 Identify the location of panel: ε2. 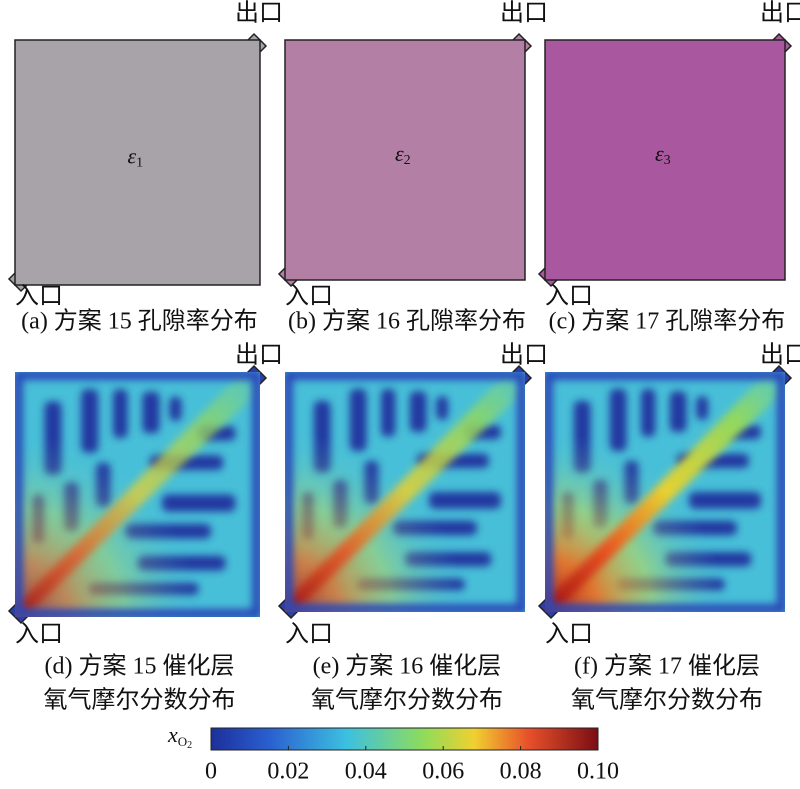
(405, 160).